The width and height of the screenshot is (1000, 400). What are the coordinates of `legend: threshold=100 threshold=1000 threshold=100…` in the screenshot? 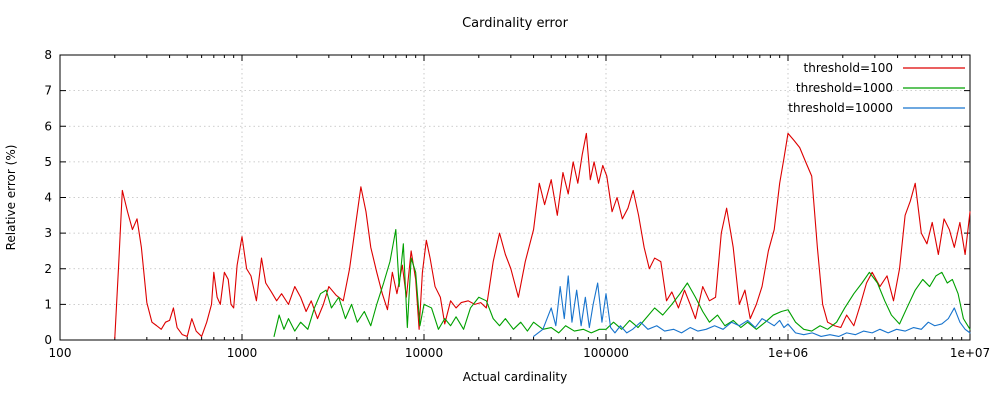 It's located at (876, 88).